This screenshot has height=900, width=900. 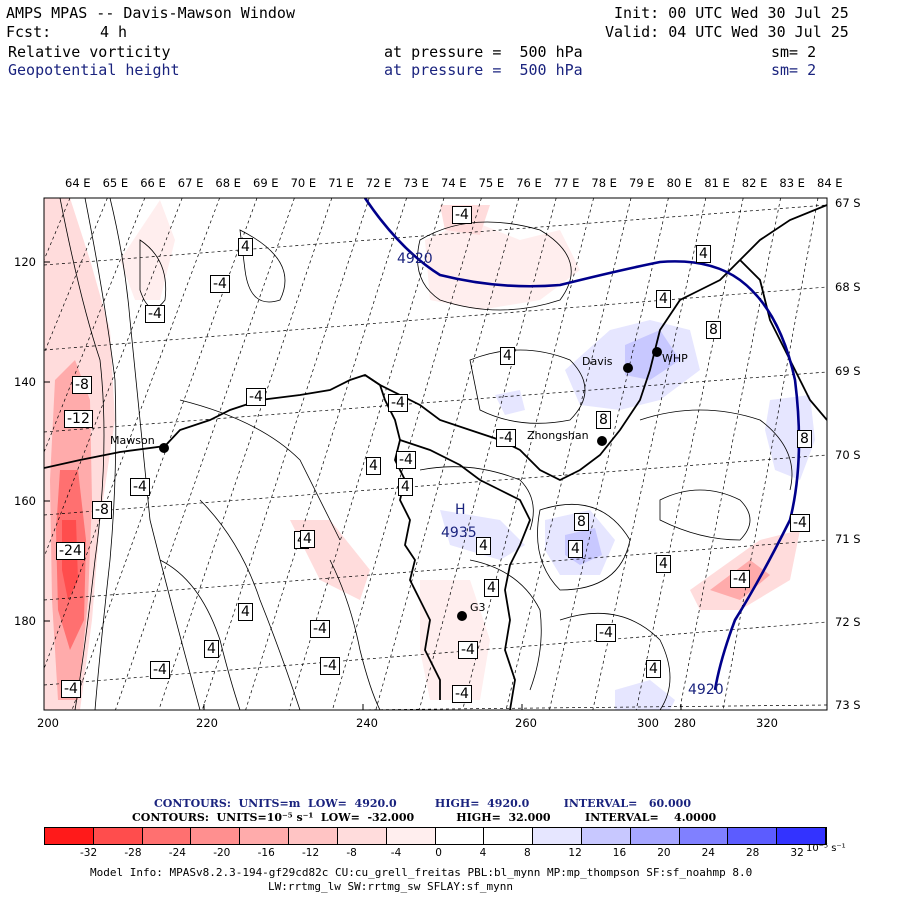 What do you see at coordinates (25, 382) in the screenshot?
I see `y-tick-label: 140` at bounding box center [25, 382].